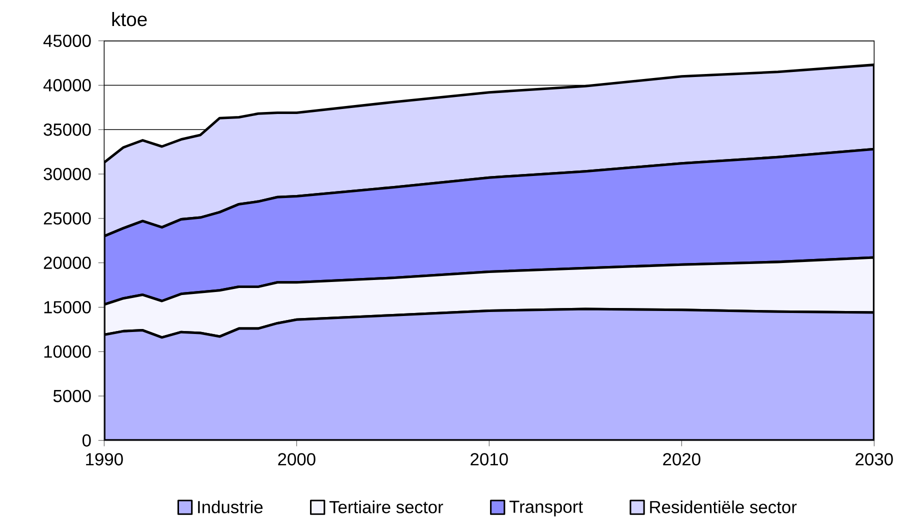 Image resolution: width=900 pixels, height=524 pixels. I want to click on y-tick-label: 15000, so click(67, 307).